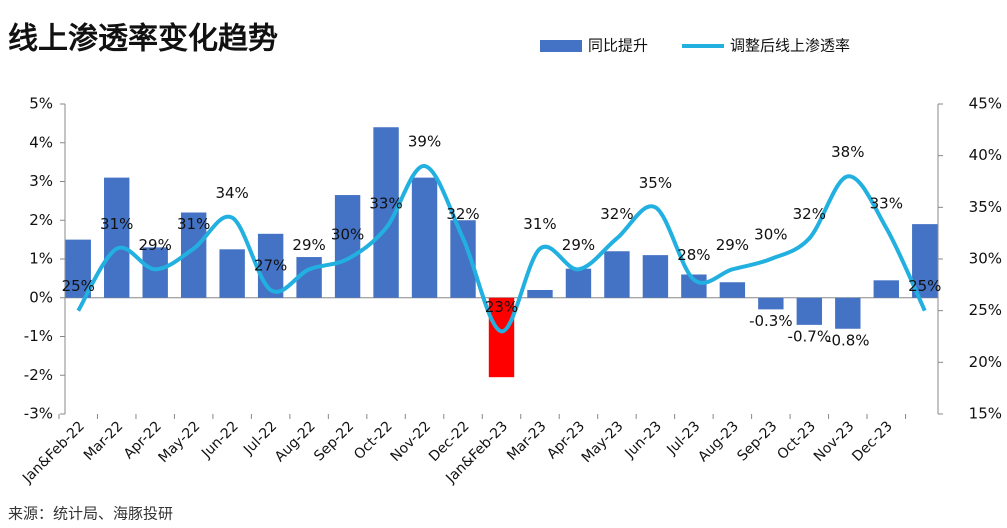 The height and width of the screenshot is (528, 1007). I want to click on x-tick-label: Aug-22, so click(295, 441).